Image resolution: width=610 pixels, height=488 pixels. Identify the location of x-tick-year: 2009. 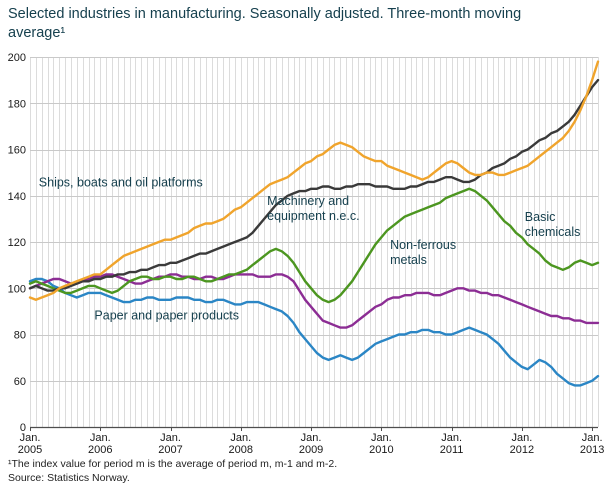
(311, 450).